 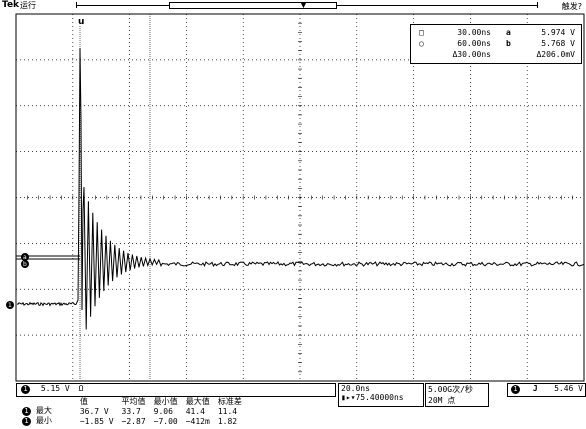 I want to click on cursor-a-square-icon: □, so click(x=421, y=32).